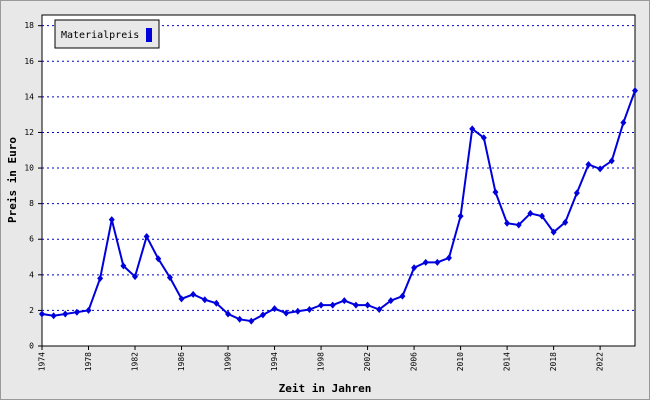 The image size is (650, 400). I want to click on y-tick-label: 0, so click(31, 346).